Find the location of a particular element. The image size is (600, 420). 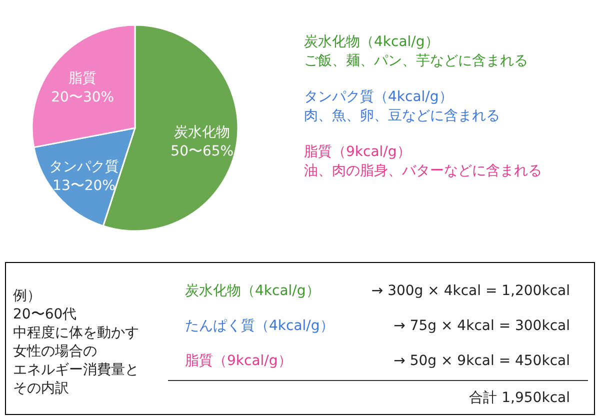

text: 中程度に体を動かす is located at coordinates (76, 333).